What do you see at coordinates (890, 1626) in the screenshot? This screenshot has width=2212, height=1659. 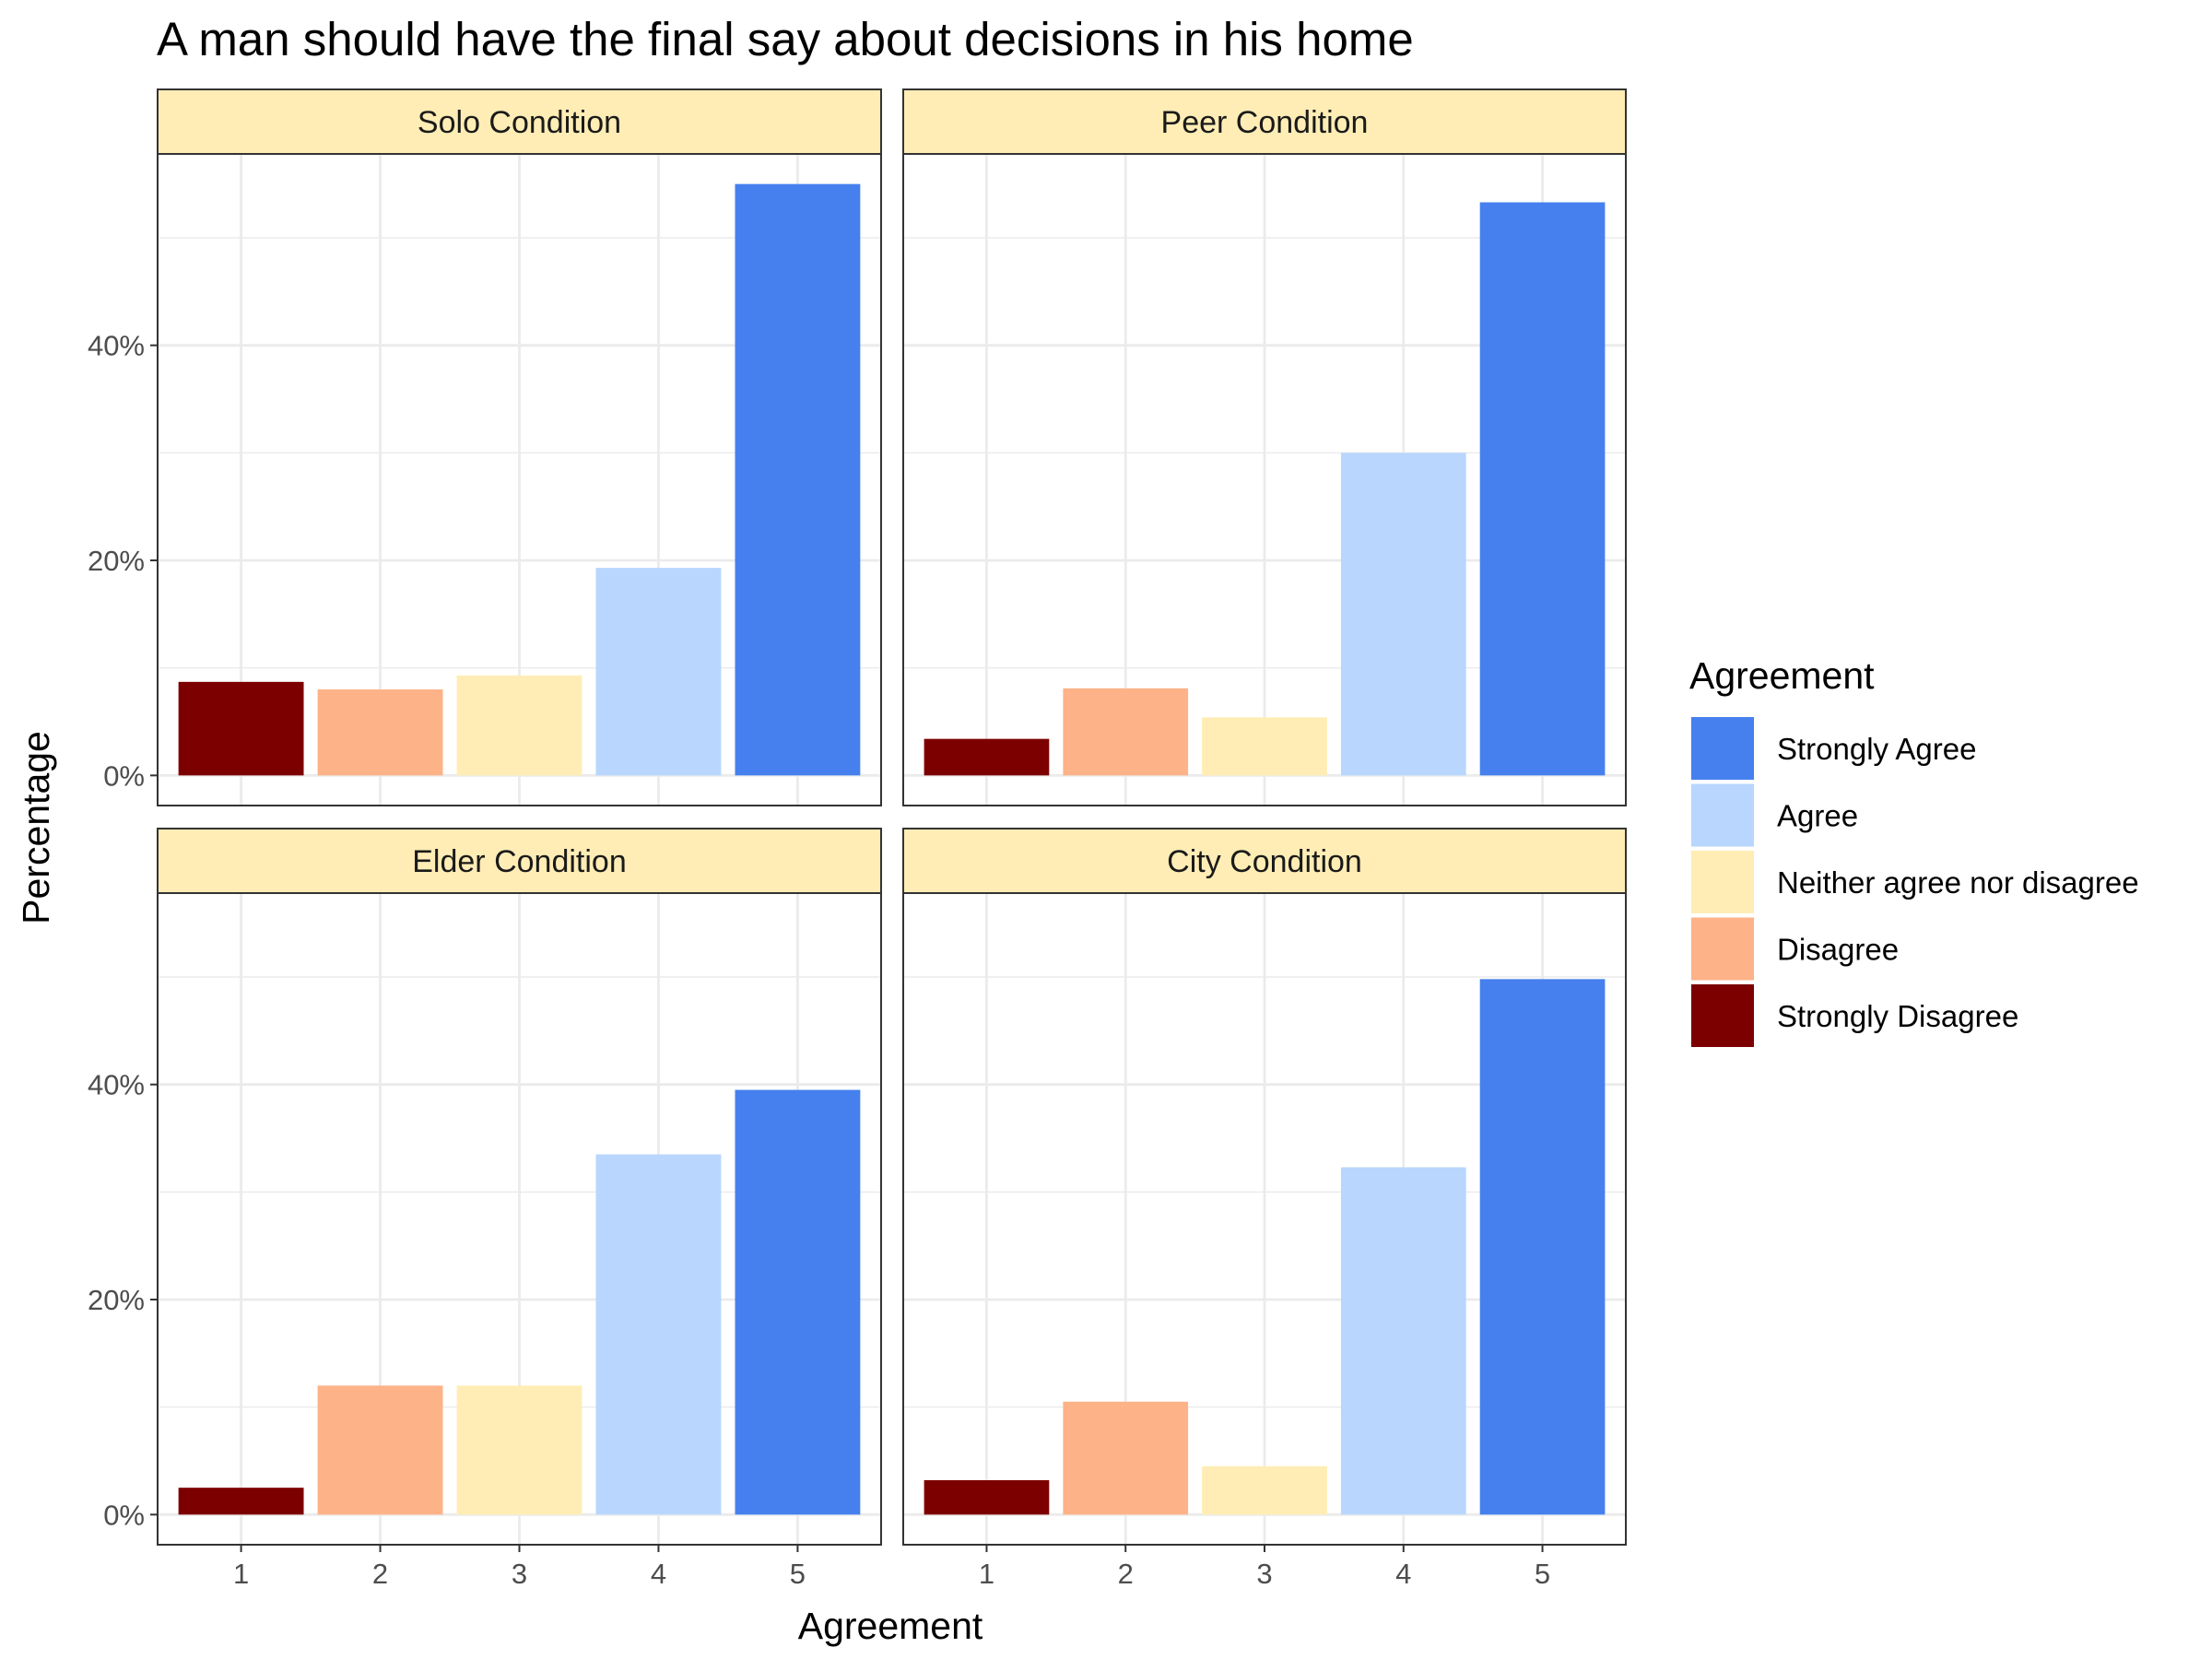 I see `x-axis-title: Agreement` at bounding box center [890, 1626].